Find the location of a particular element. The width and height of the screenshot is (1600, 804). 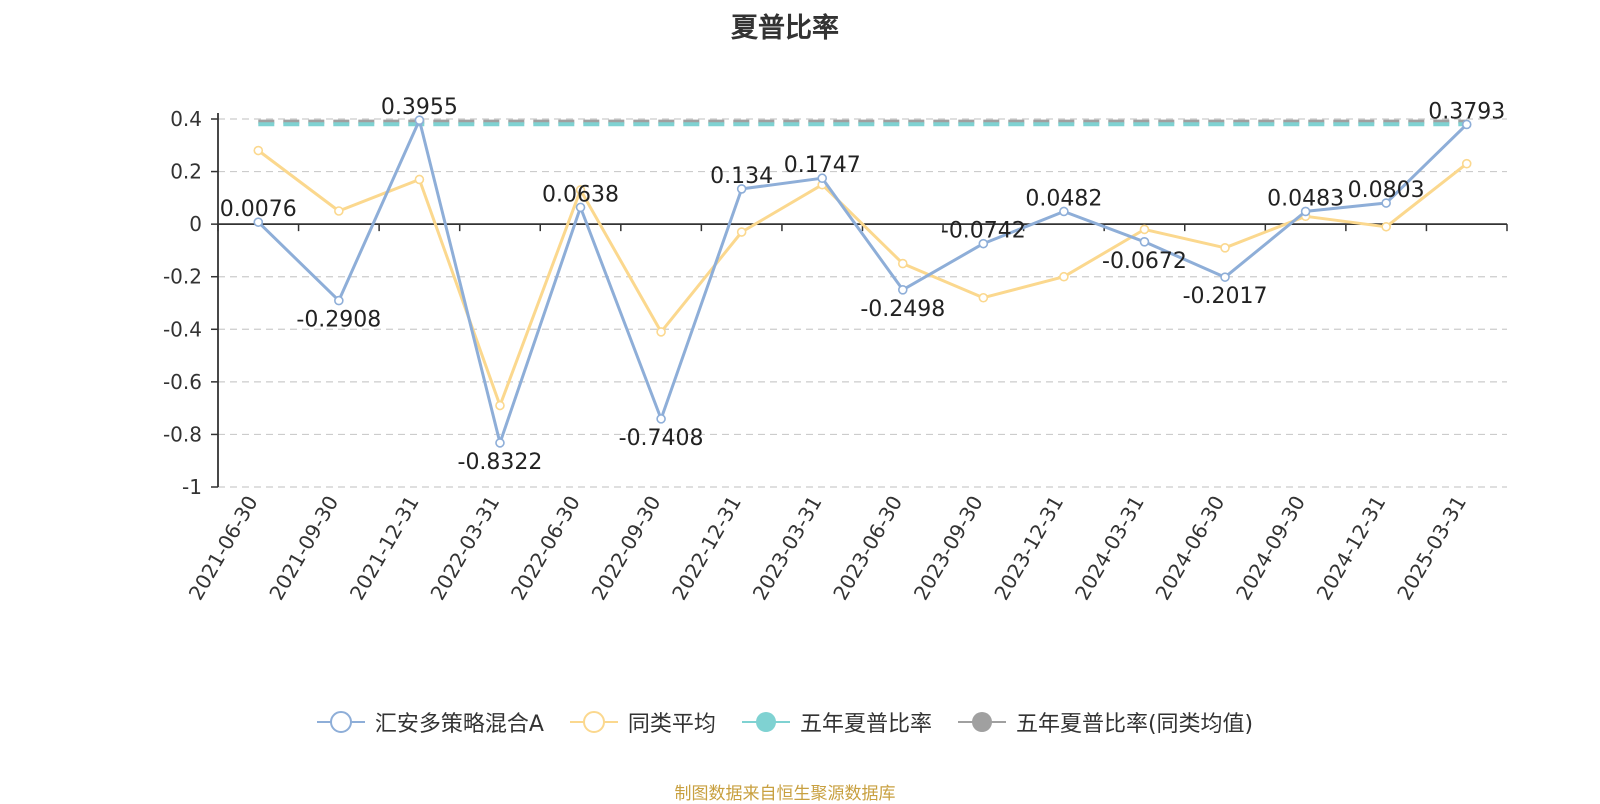

legend-label-five-year: 五年夏普比率 is located at coordinates (865, 724).